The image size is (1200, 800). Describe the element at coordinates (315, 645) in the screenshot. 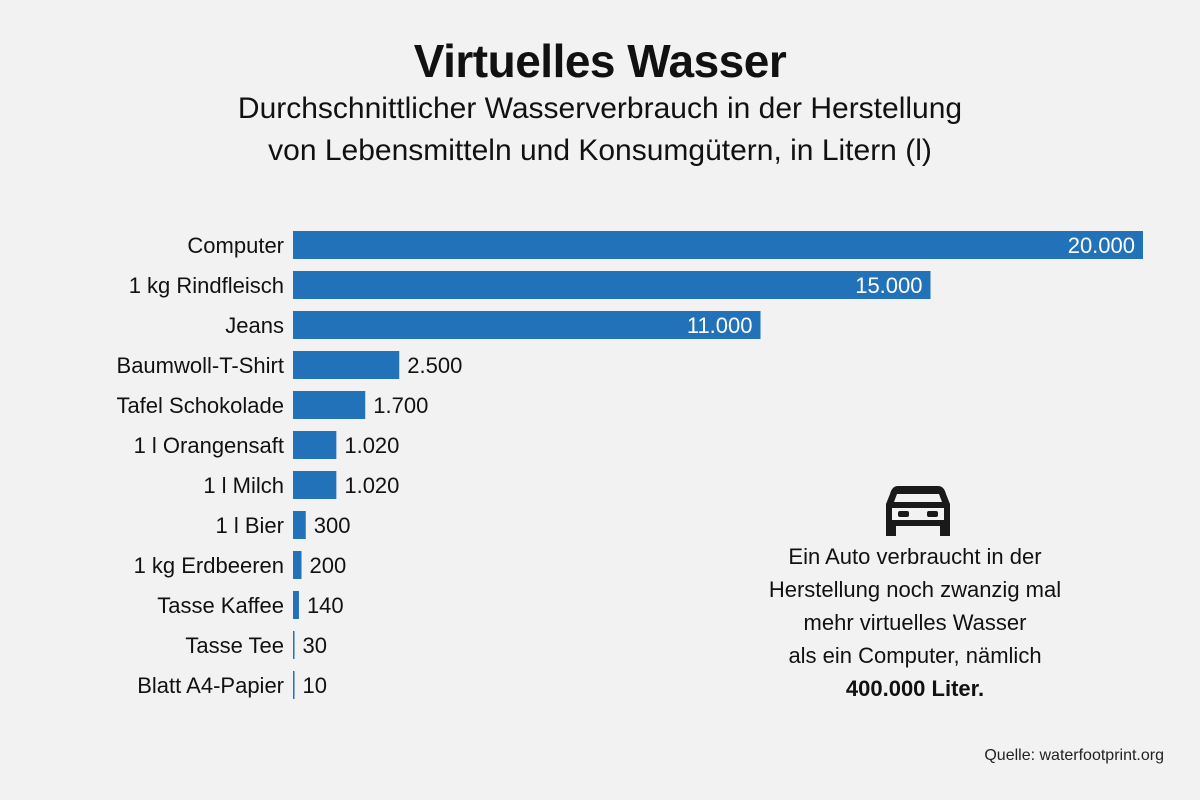

I see `data-label: 30` at that location.